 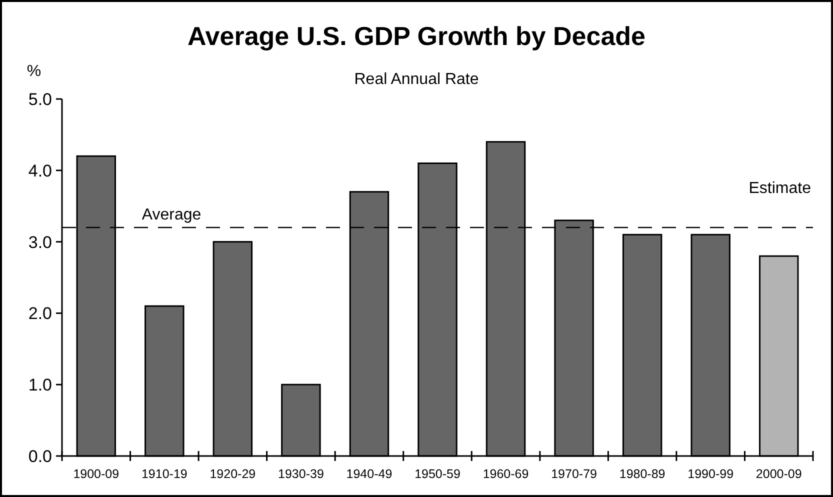 I want to click on x-tick-label: 1980-89, so click(x=642, y=474).